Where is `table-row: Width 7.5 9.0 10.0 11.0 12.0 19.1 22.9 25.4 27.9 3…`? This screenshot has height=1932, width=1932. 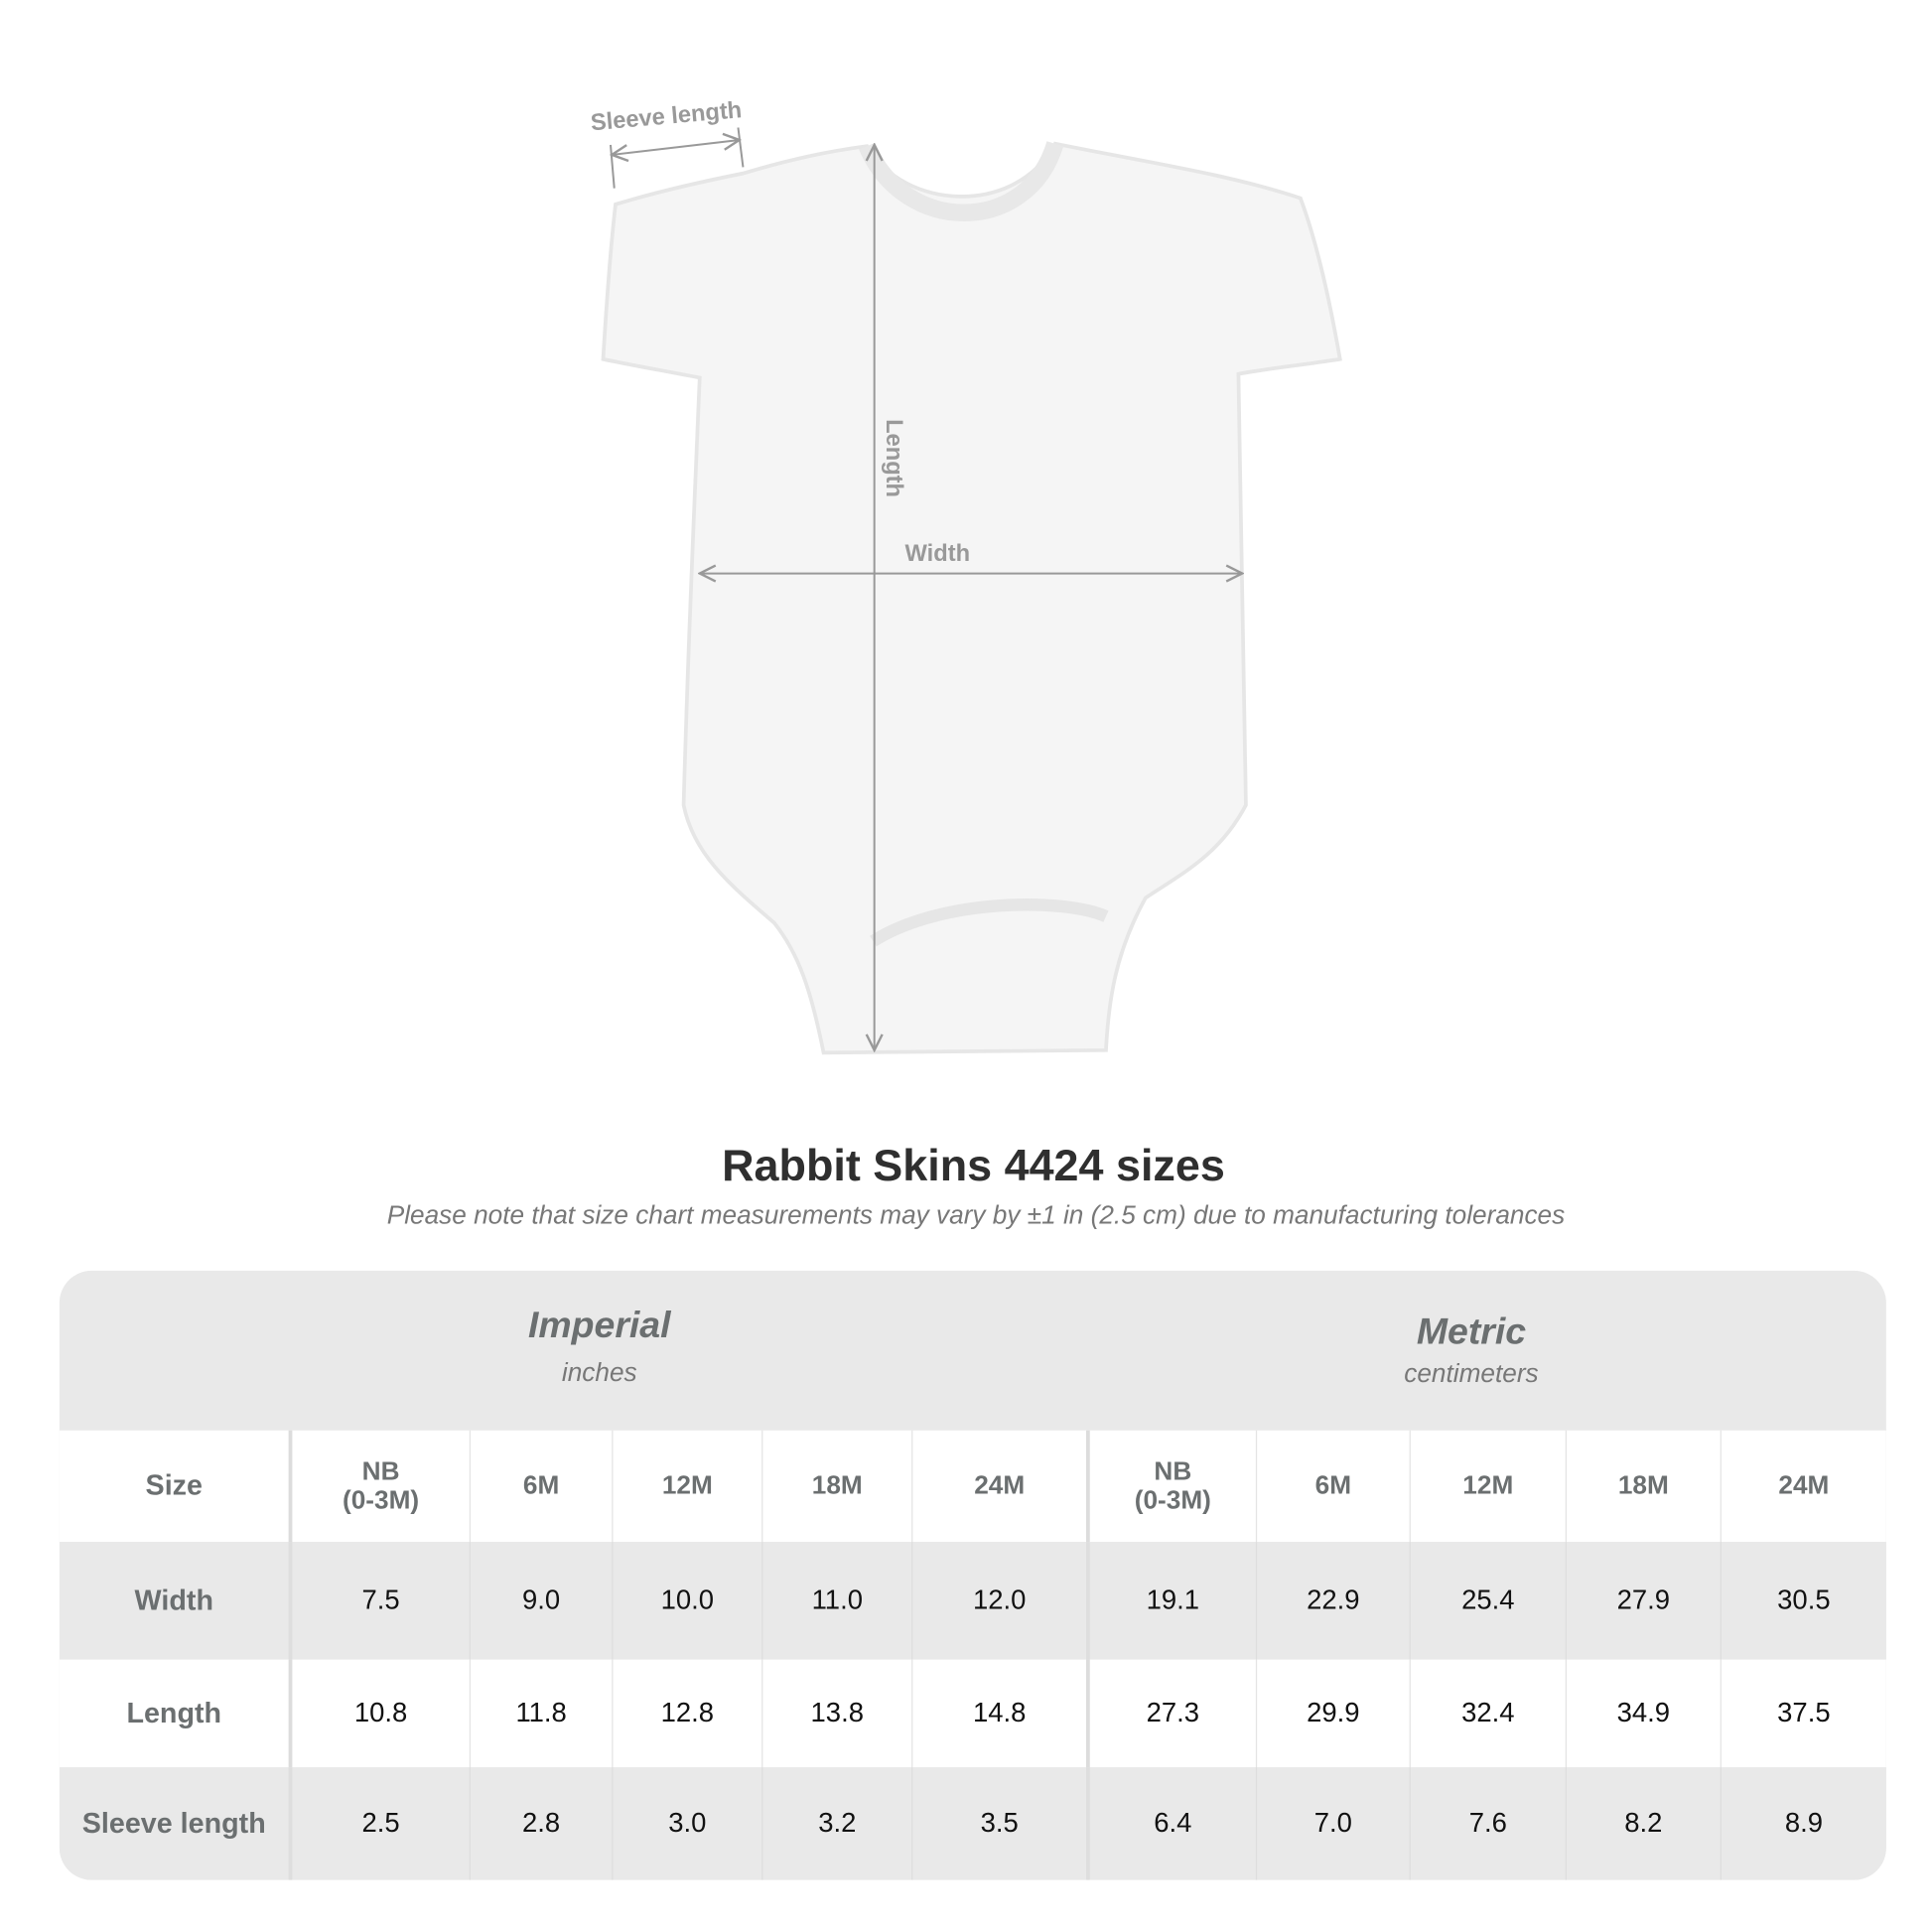
table-row: Width 7.5 9.0 10.0 11.0 12.0 19.1 22.9 25.4 27.9 3… is located at coordinates (972, 1601).